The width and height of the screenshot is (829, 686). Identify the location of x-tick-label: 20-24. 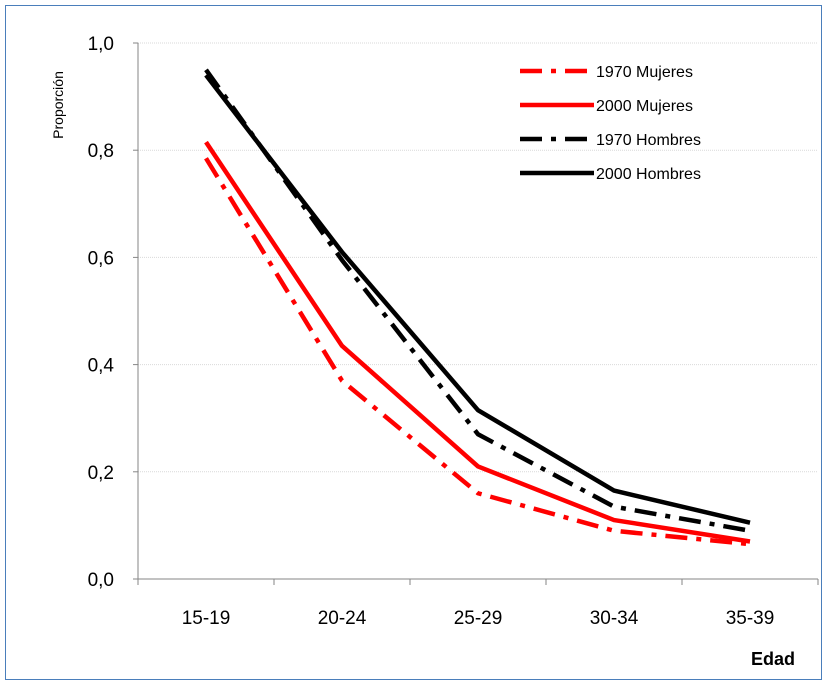
(342, 618).